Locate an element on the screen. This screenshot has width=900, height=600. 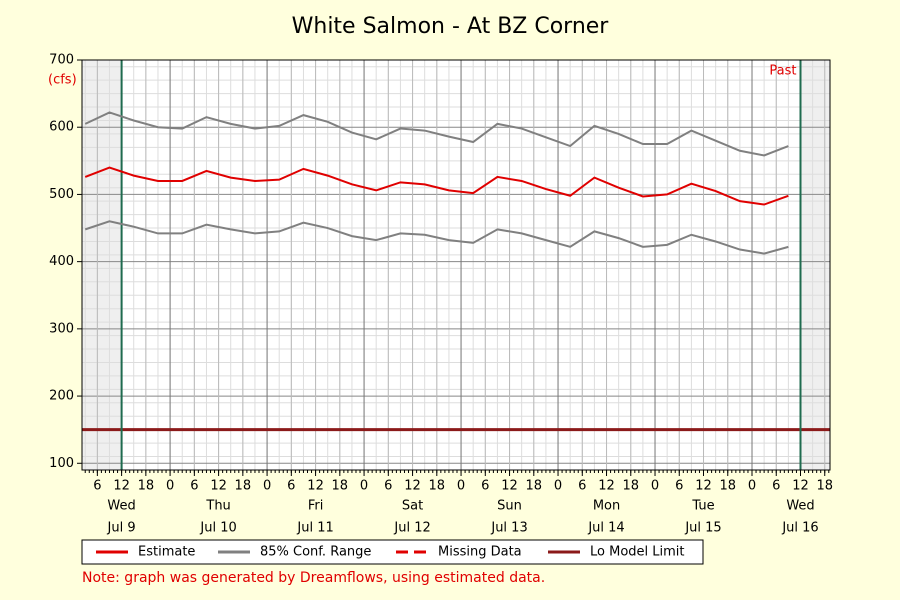
date-label: Jul 11 is located at coordinates (314, 528).